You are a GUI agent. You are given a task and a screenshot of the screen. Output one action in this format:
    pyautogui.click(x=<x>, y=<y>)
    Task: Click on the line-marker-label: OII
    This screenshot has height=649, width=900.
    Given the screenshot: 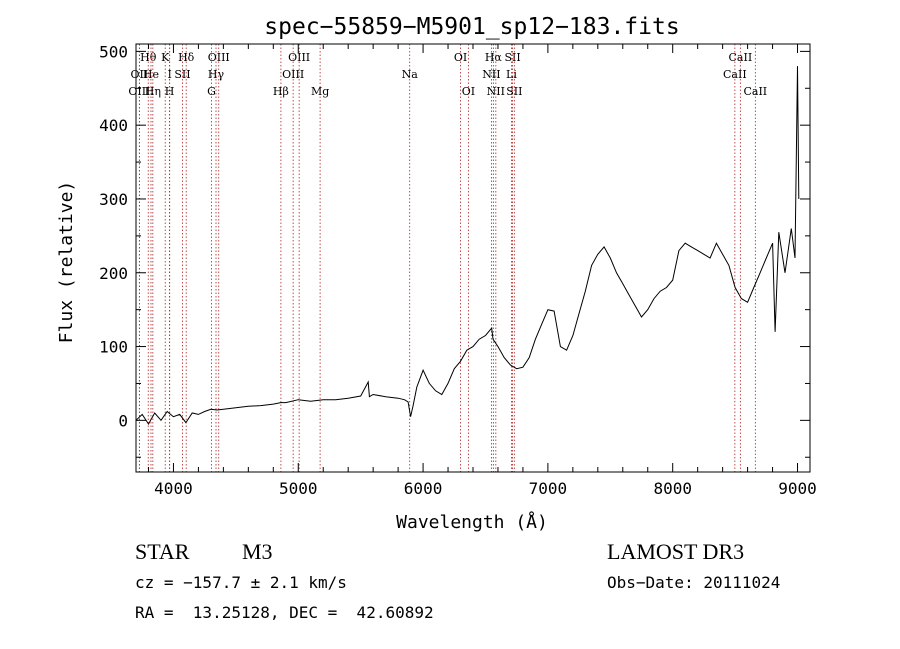 What is the action you would take?
    pyautogui.click(x=140, y=74)
    